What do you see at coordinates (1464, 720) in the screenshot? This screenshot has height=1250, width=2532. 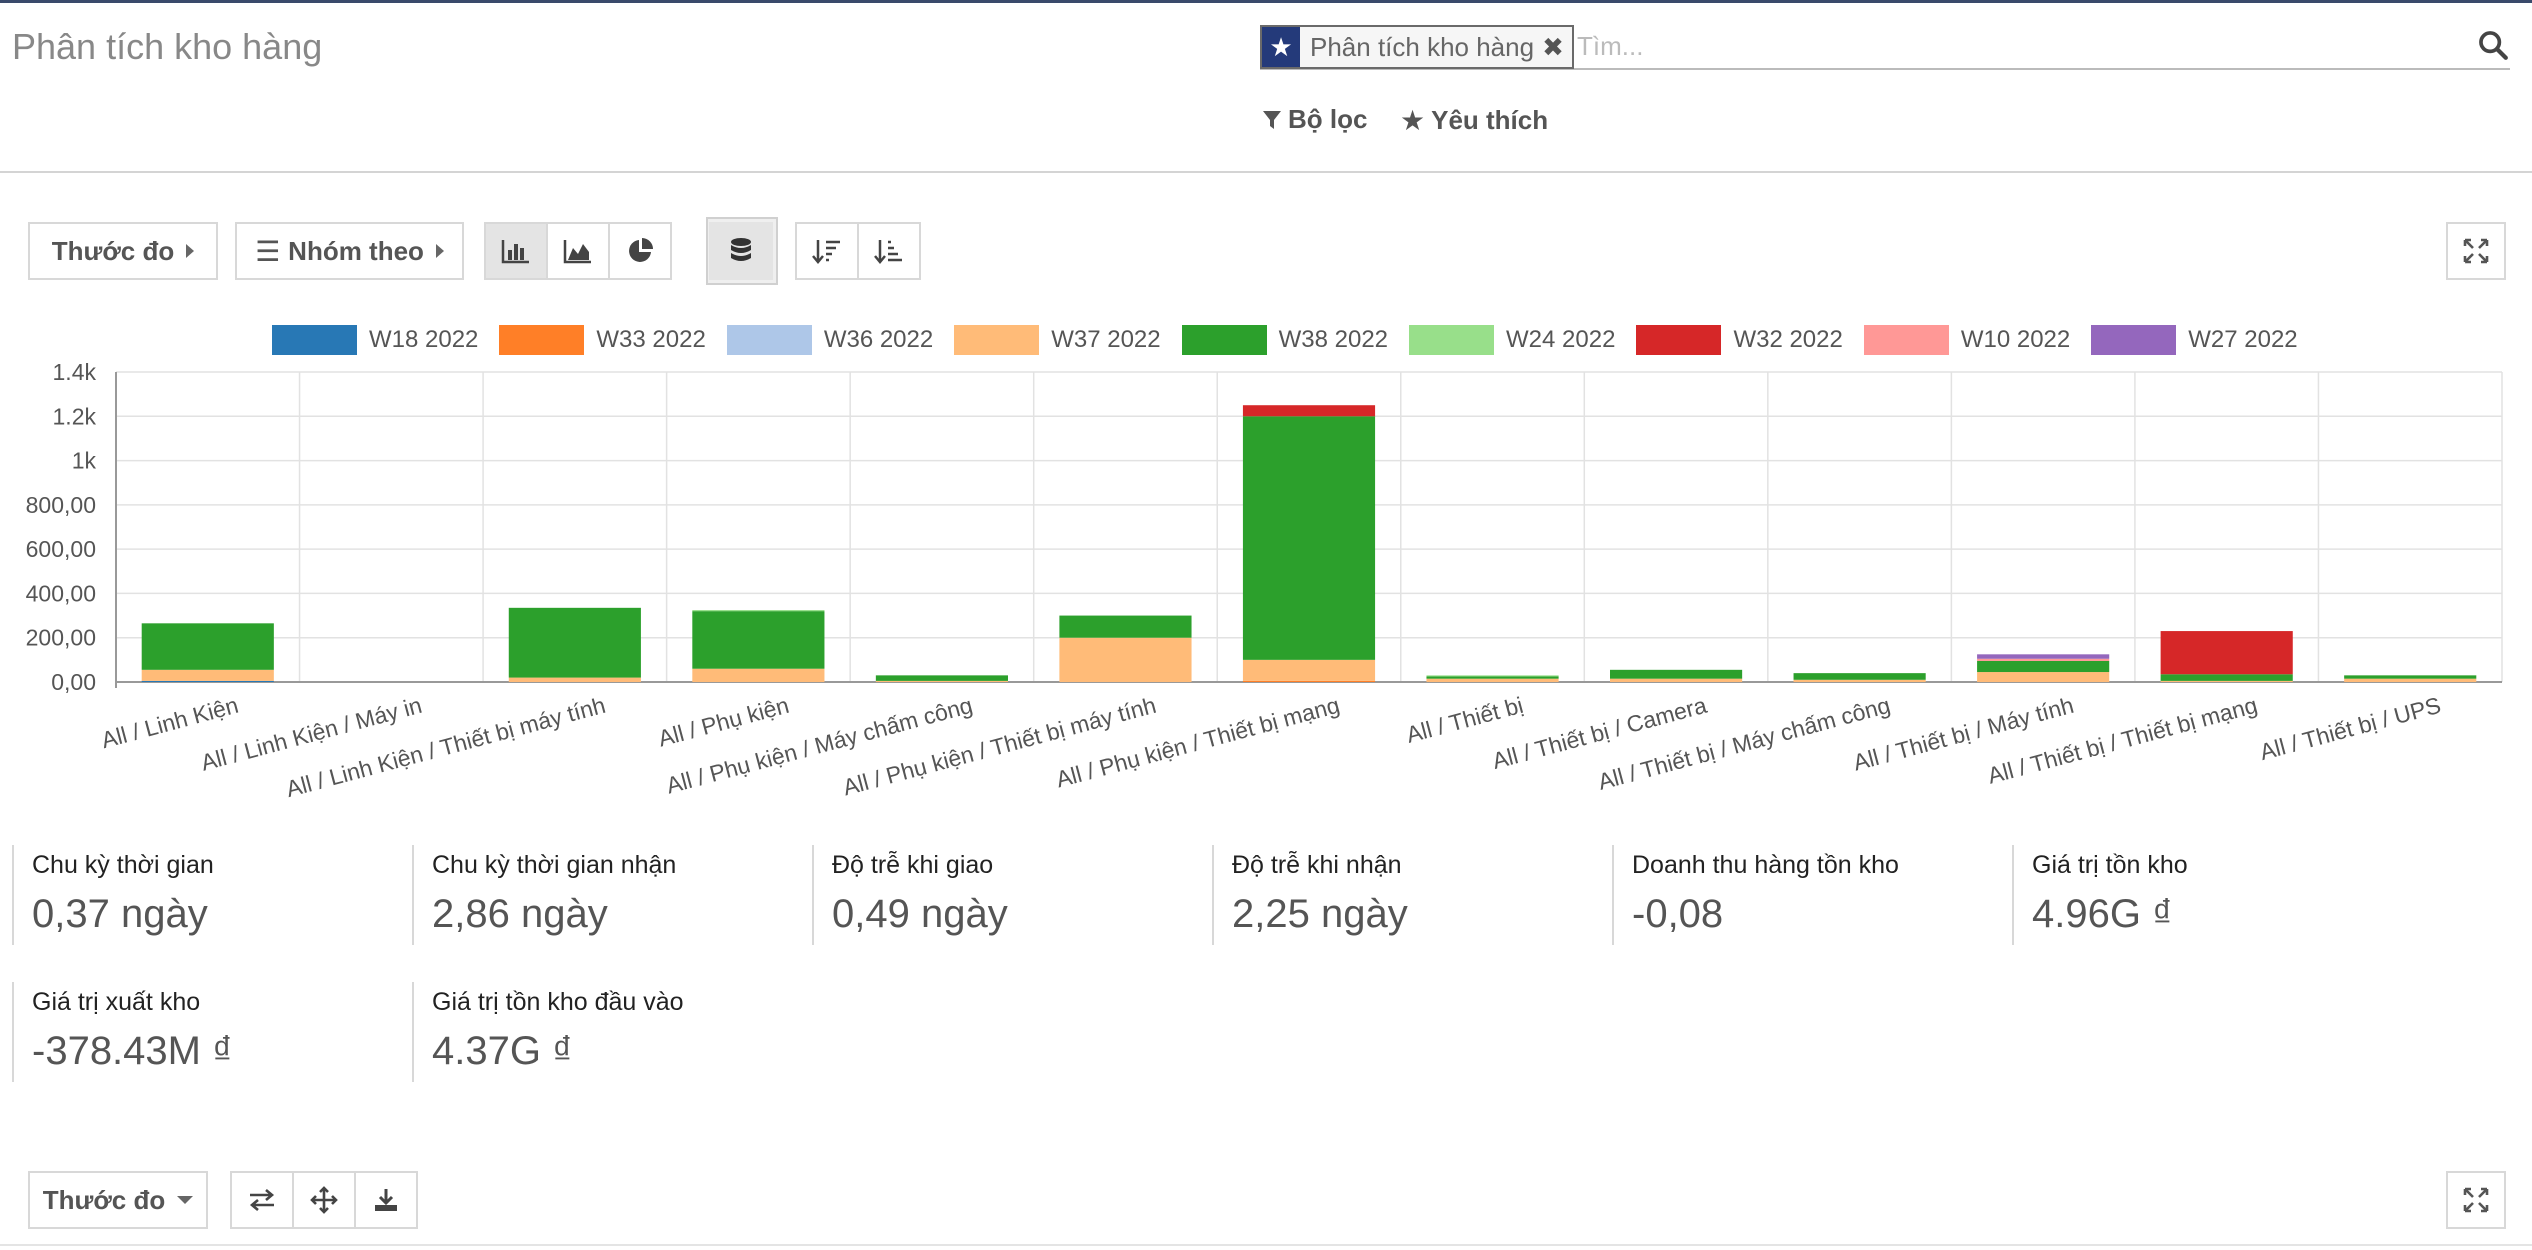 I see `x-tick-label: All / Thiết bị` at bounding box center [1464, 720].